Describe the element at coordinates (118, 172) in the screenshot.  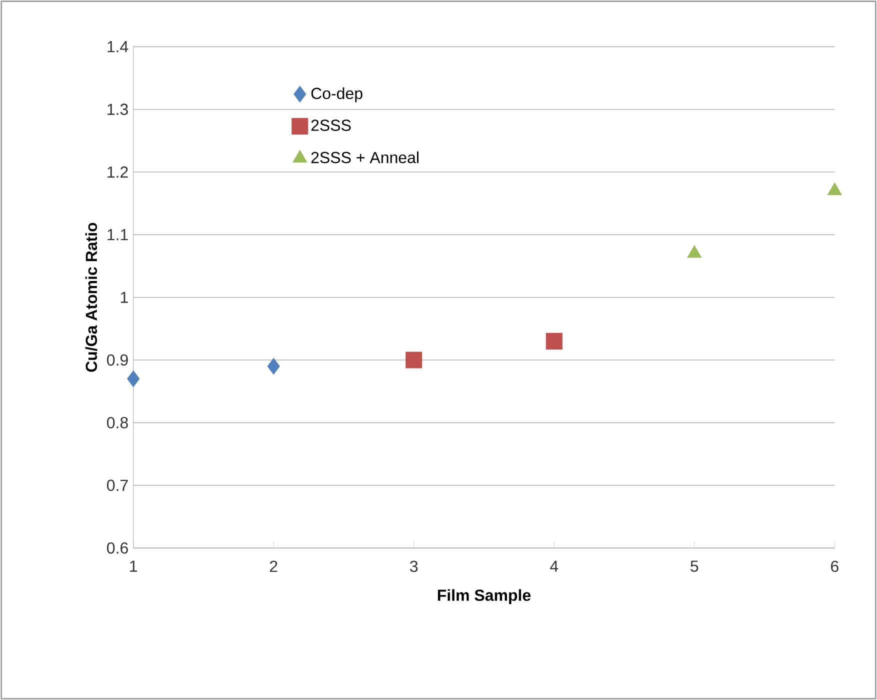
I see `y-tick-label: 1.2` at that location.